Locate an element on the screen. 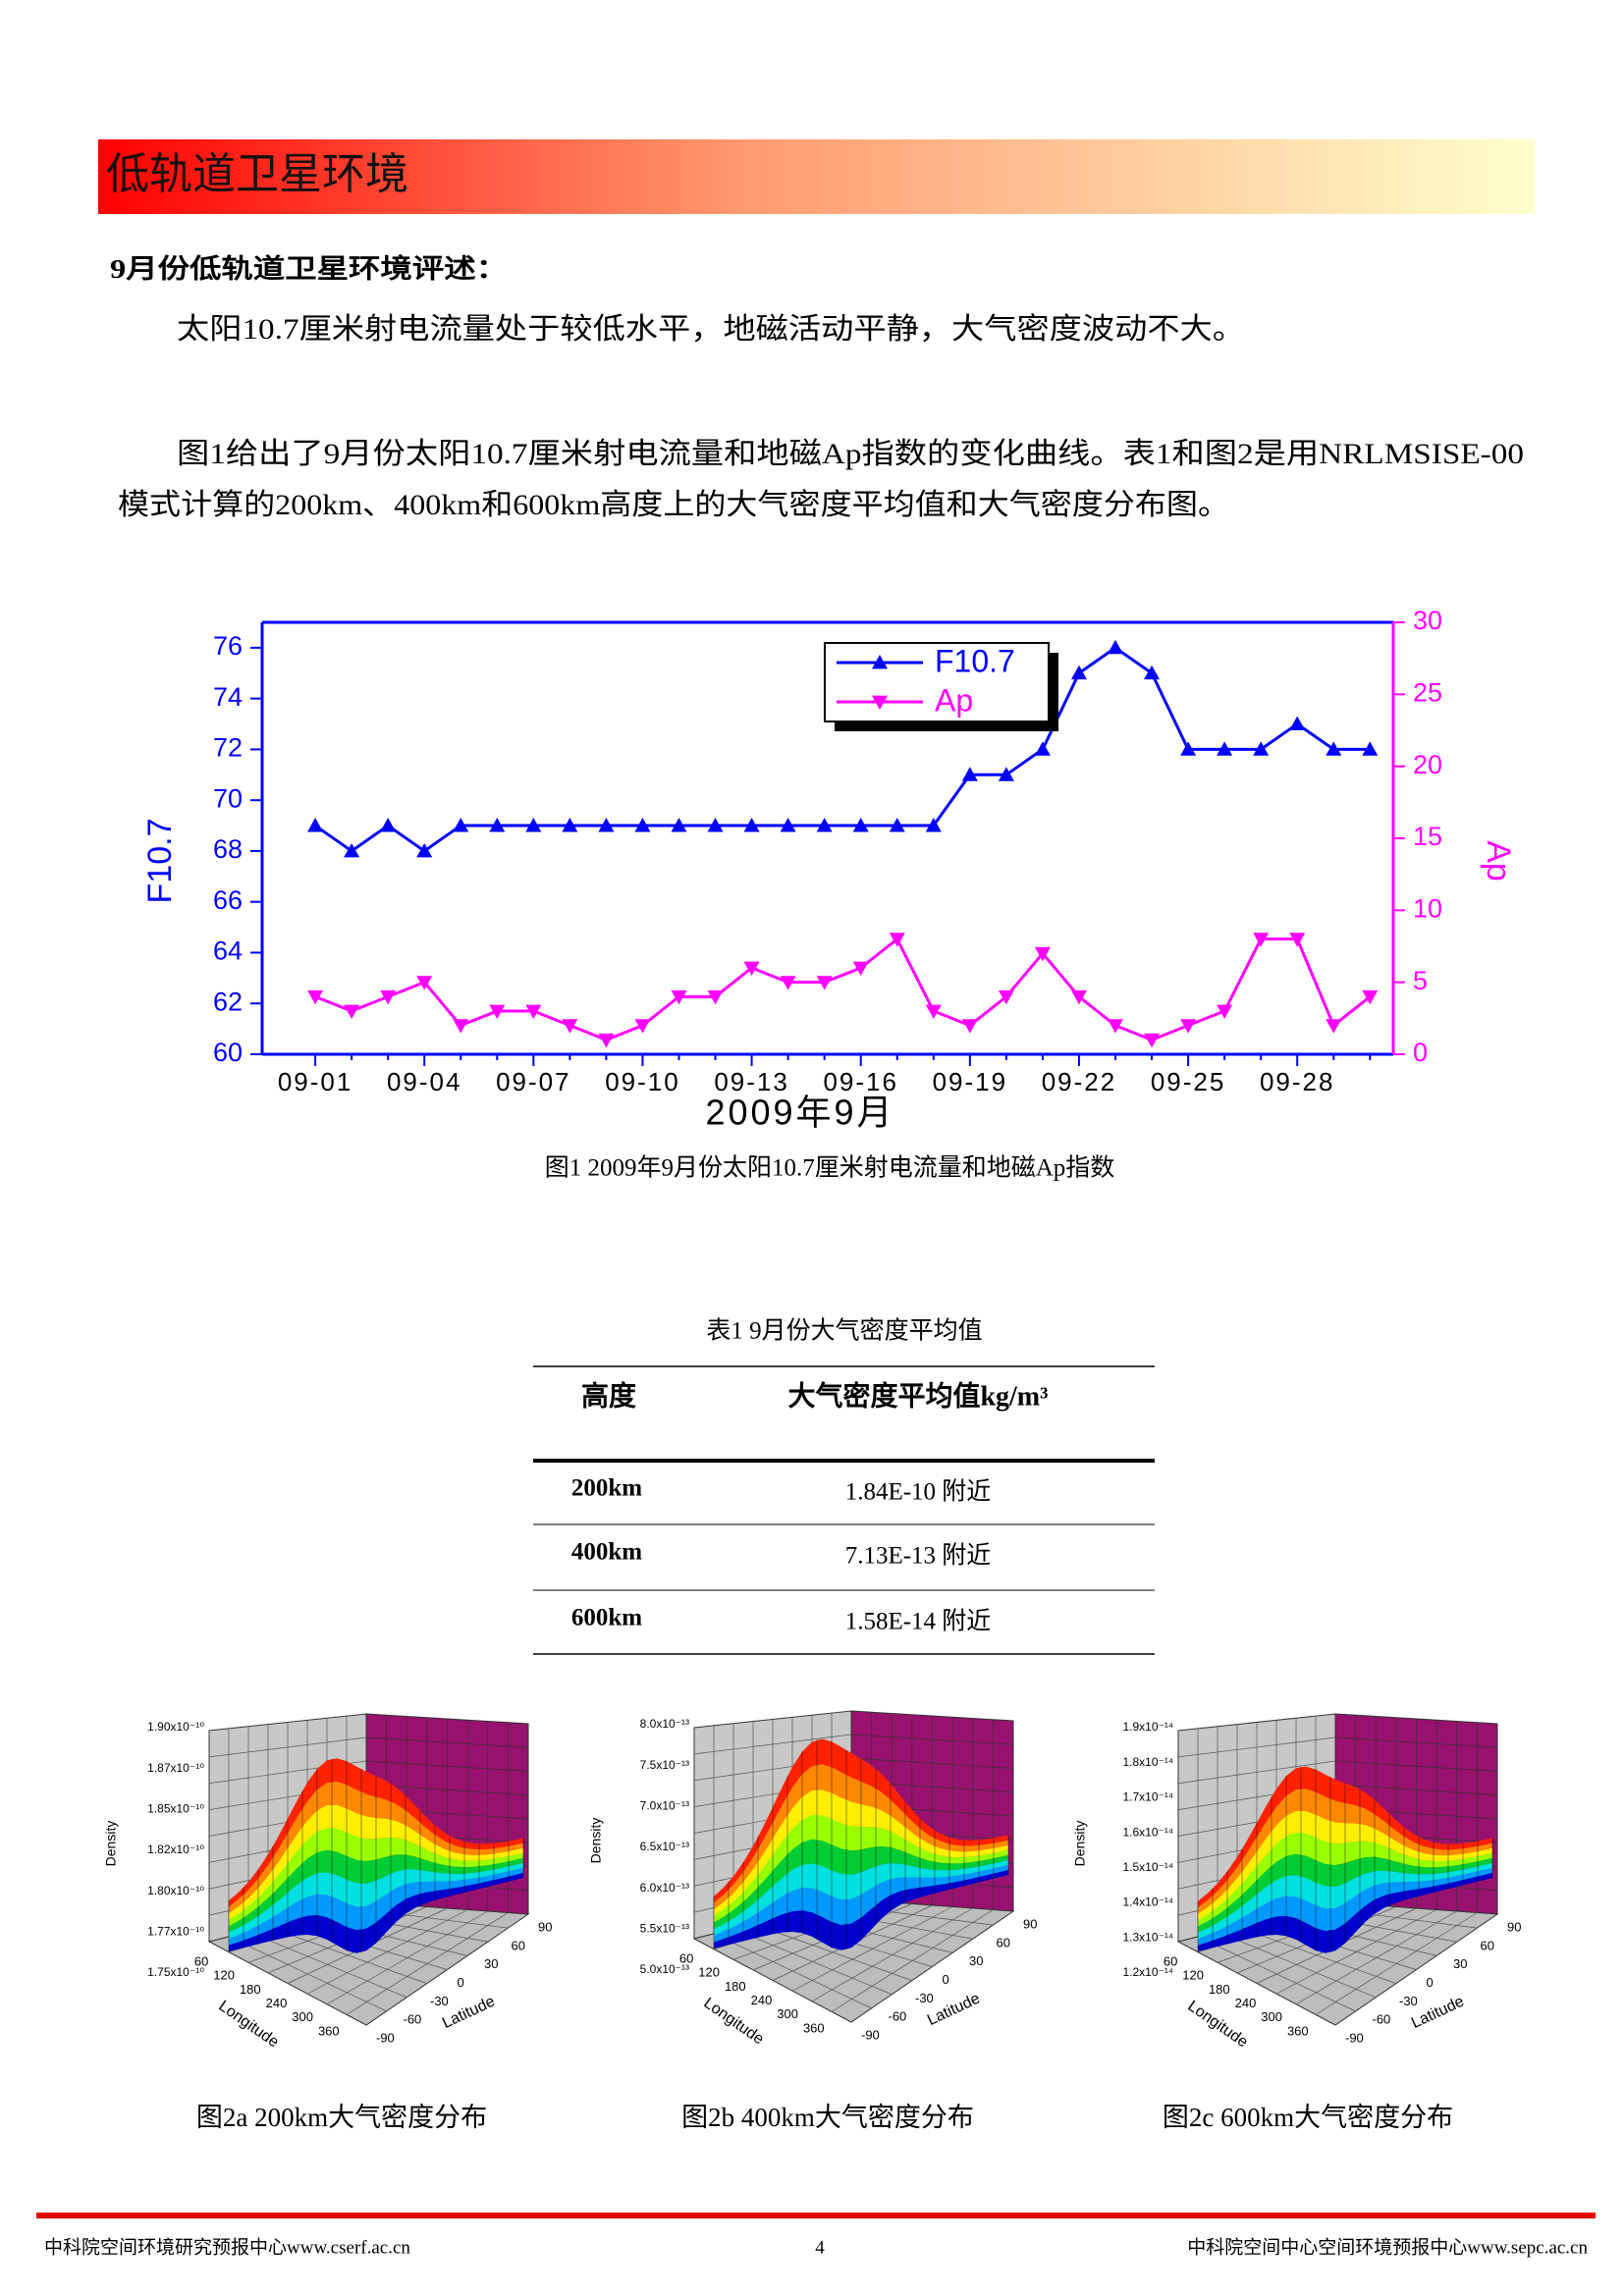 The width and height of the screenshot is (1624, 2296). z-tick-label: 1.9x10⁻¹⁴ is located at coordinates (1147, 1727).